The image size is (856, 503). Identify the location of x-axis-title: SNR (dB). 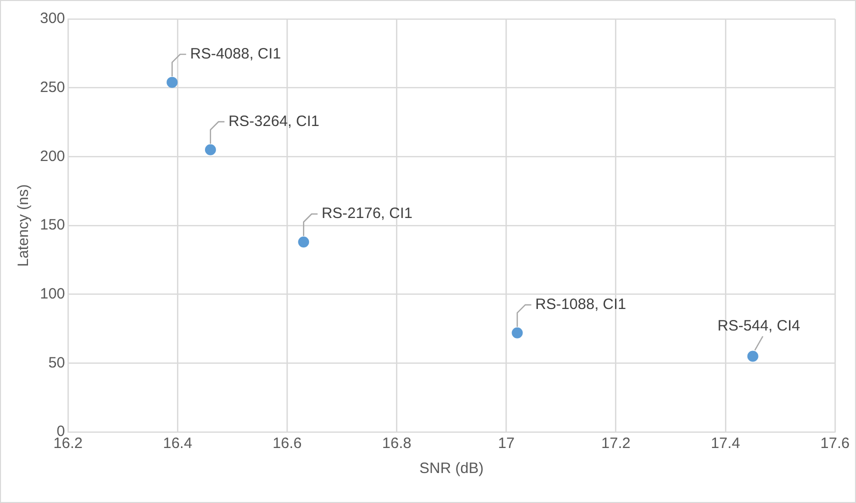
(451, 469).